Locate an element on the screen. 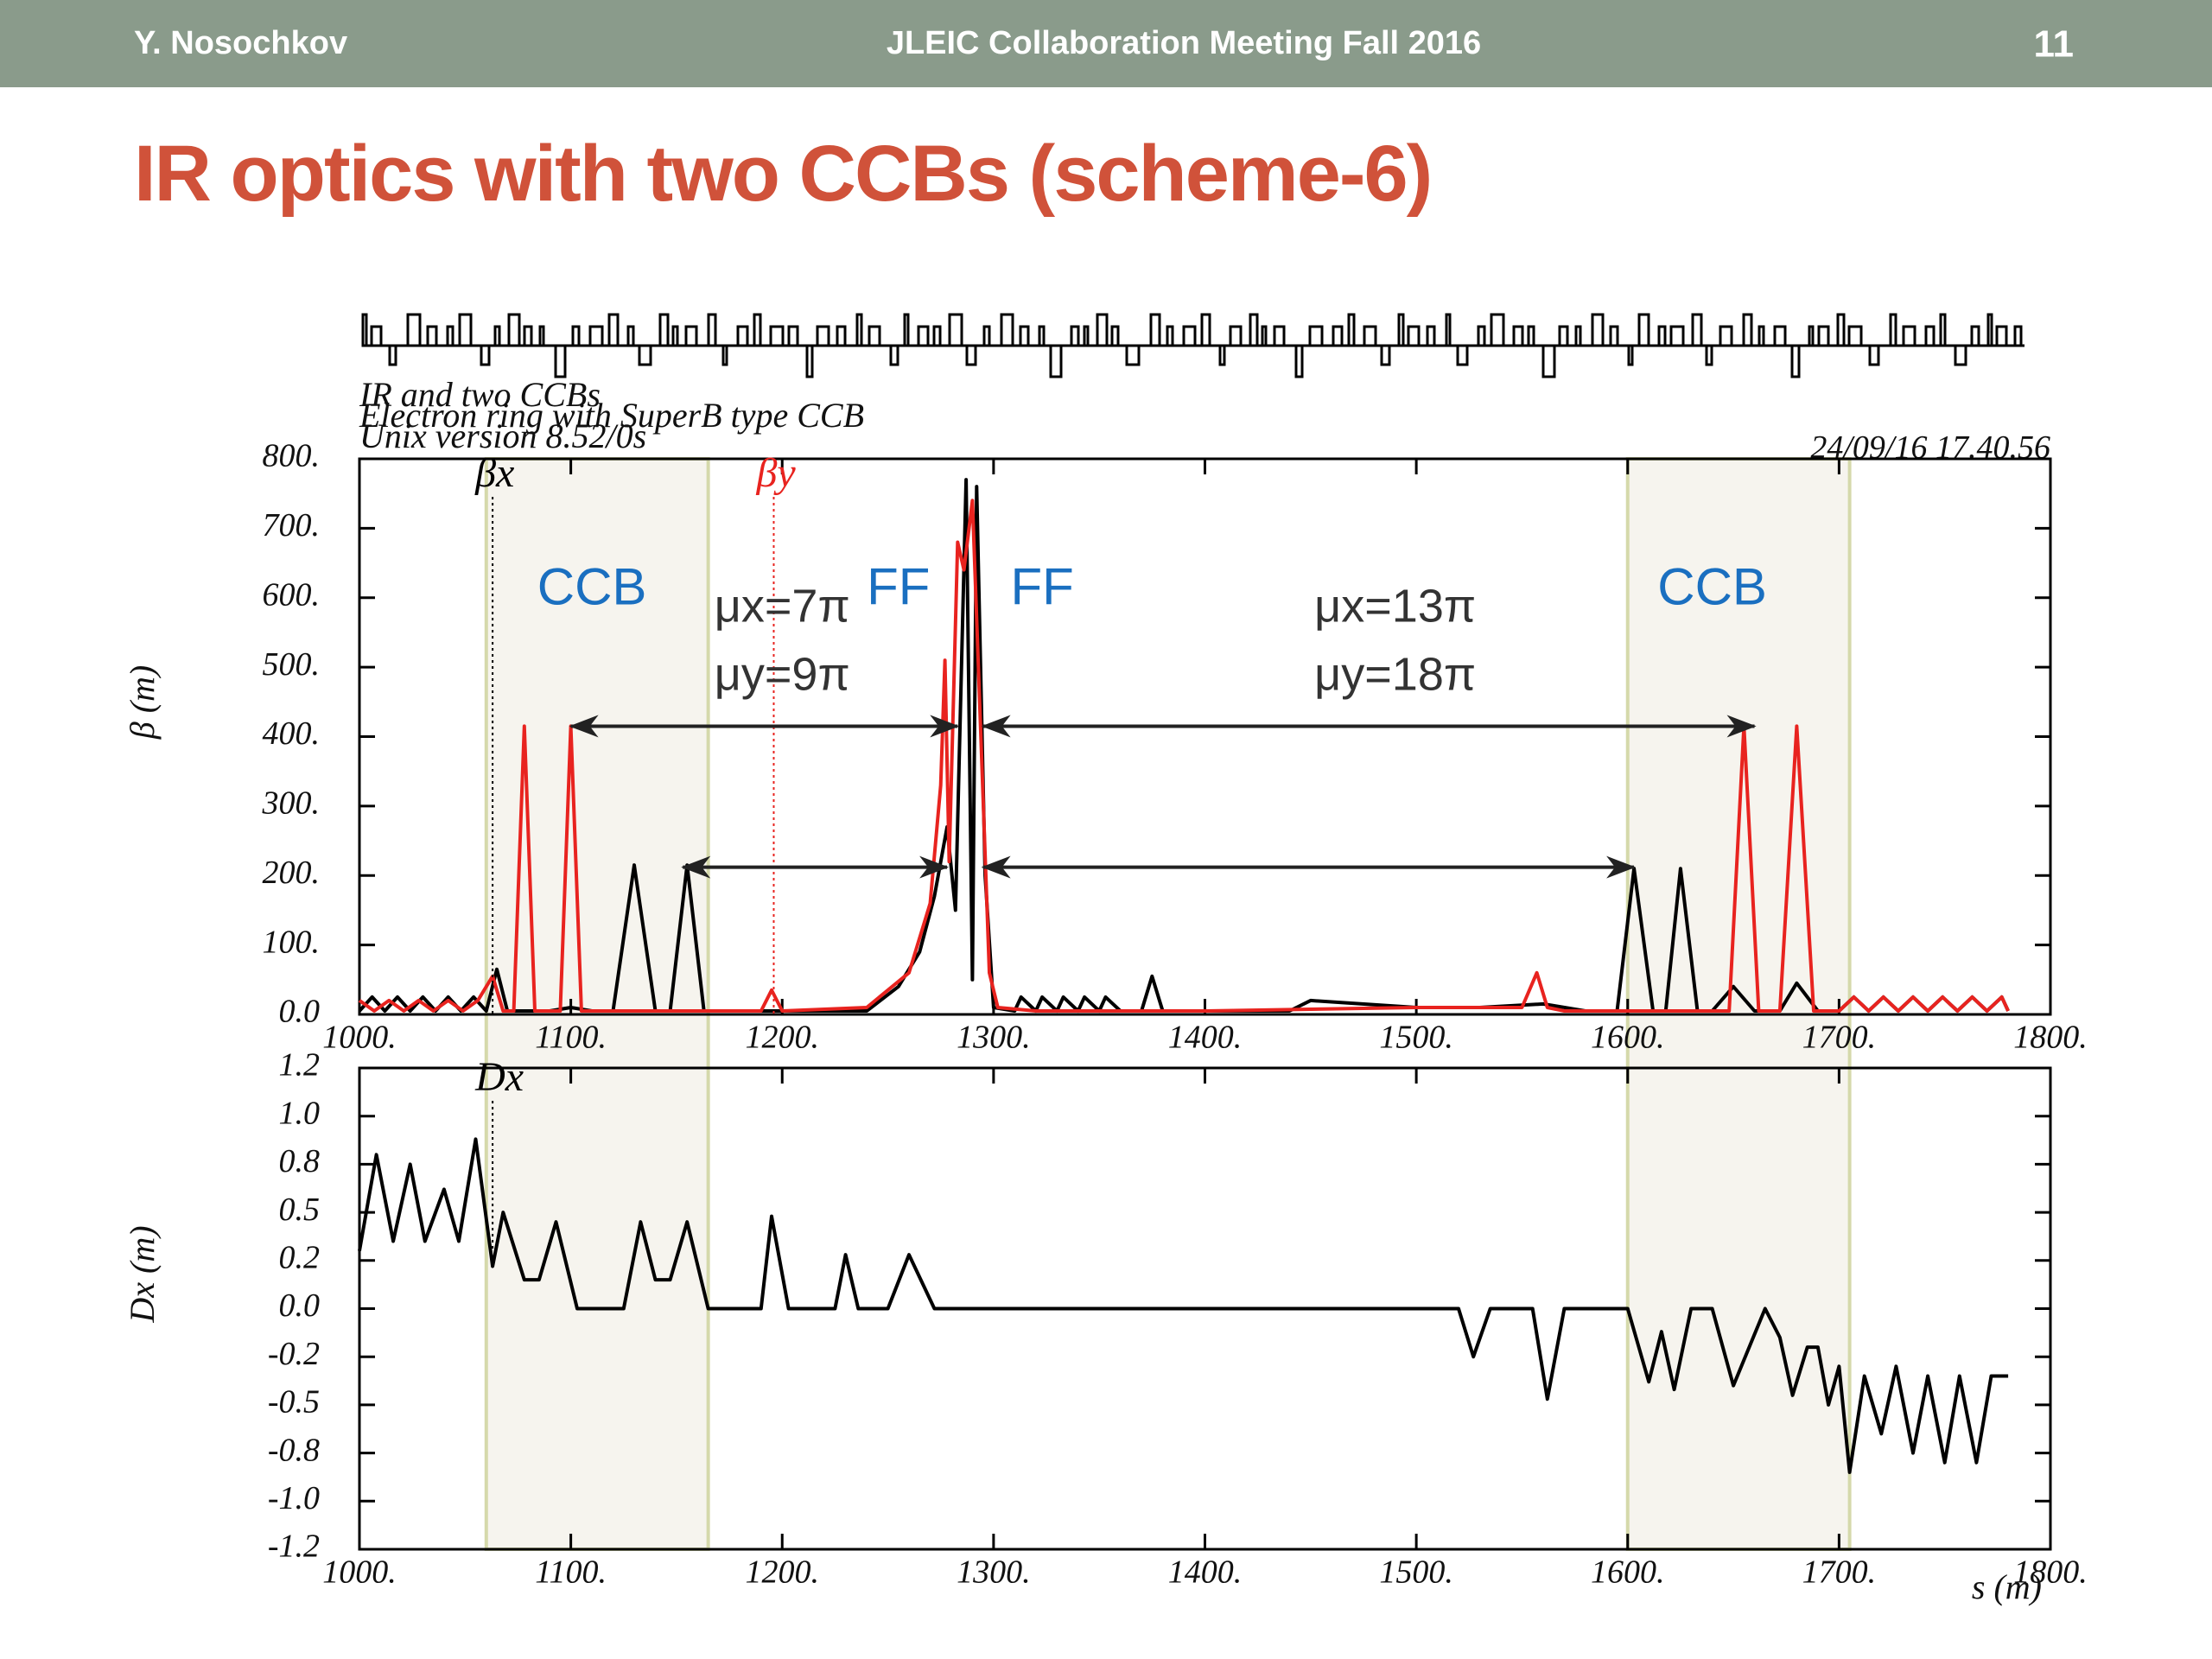 This screenshot has width=2212, height=1659. y-tick-label: -1.2 is located at coordinates (294, 1547).